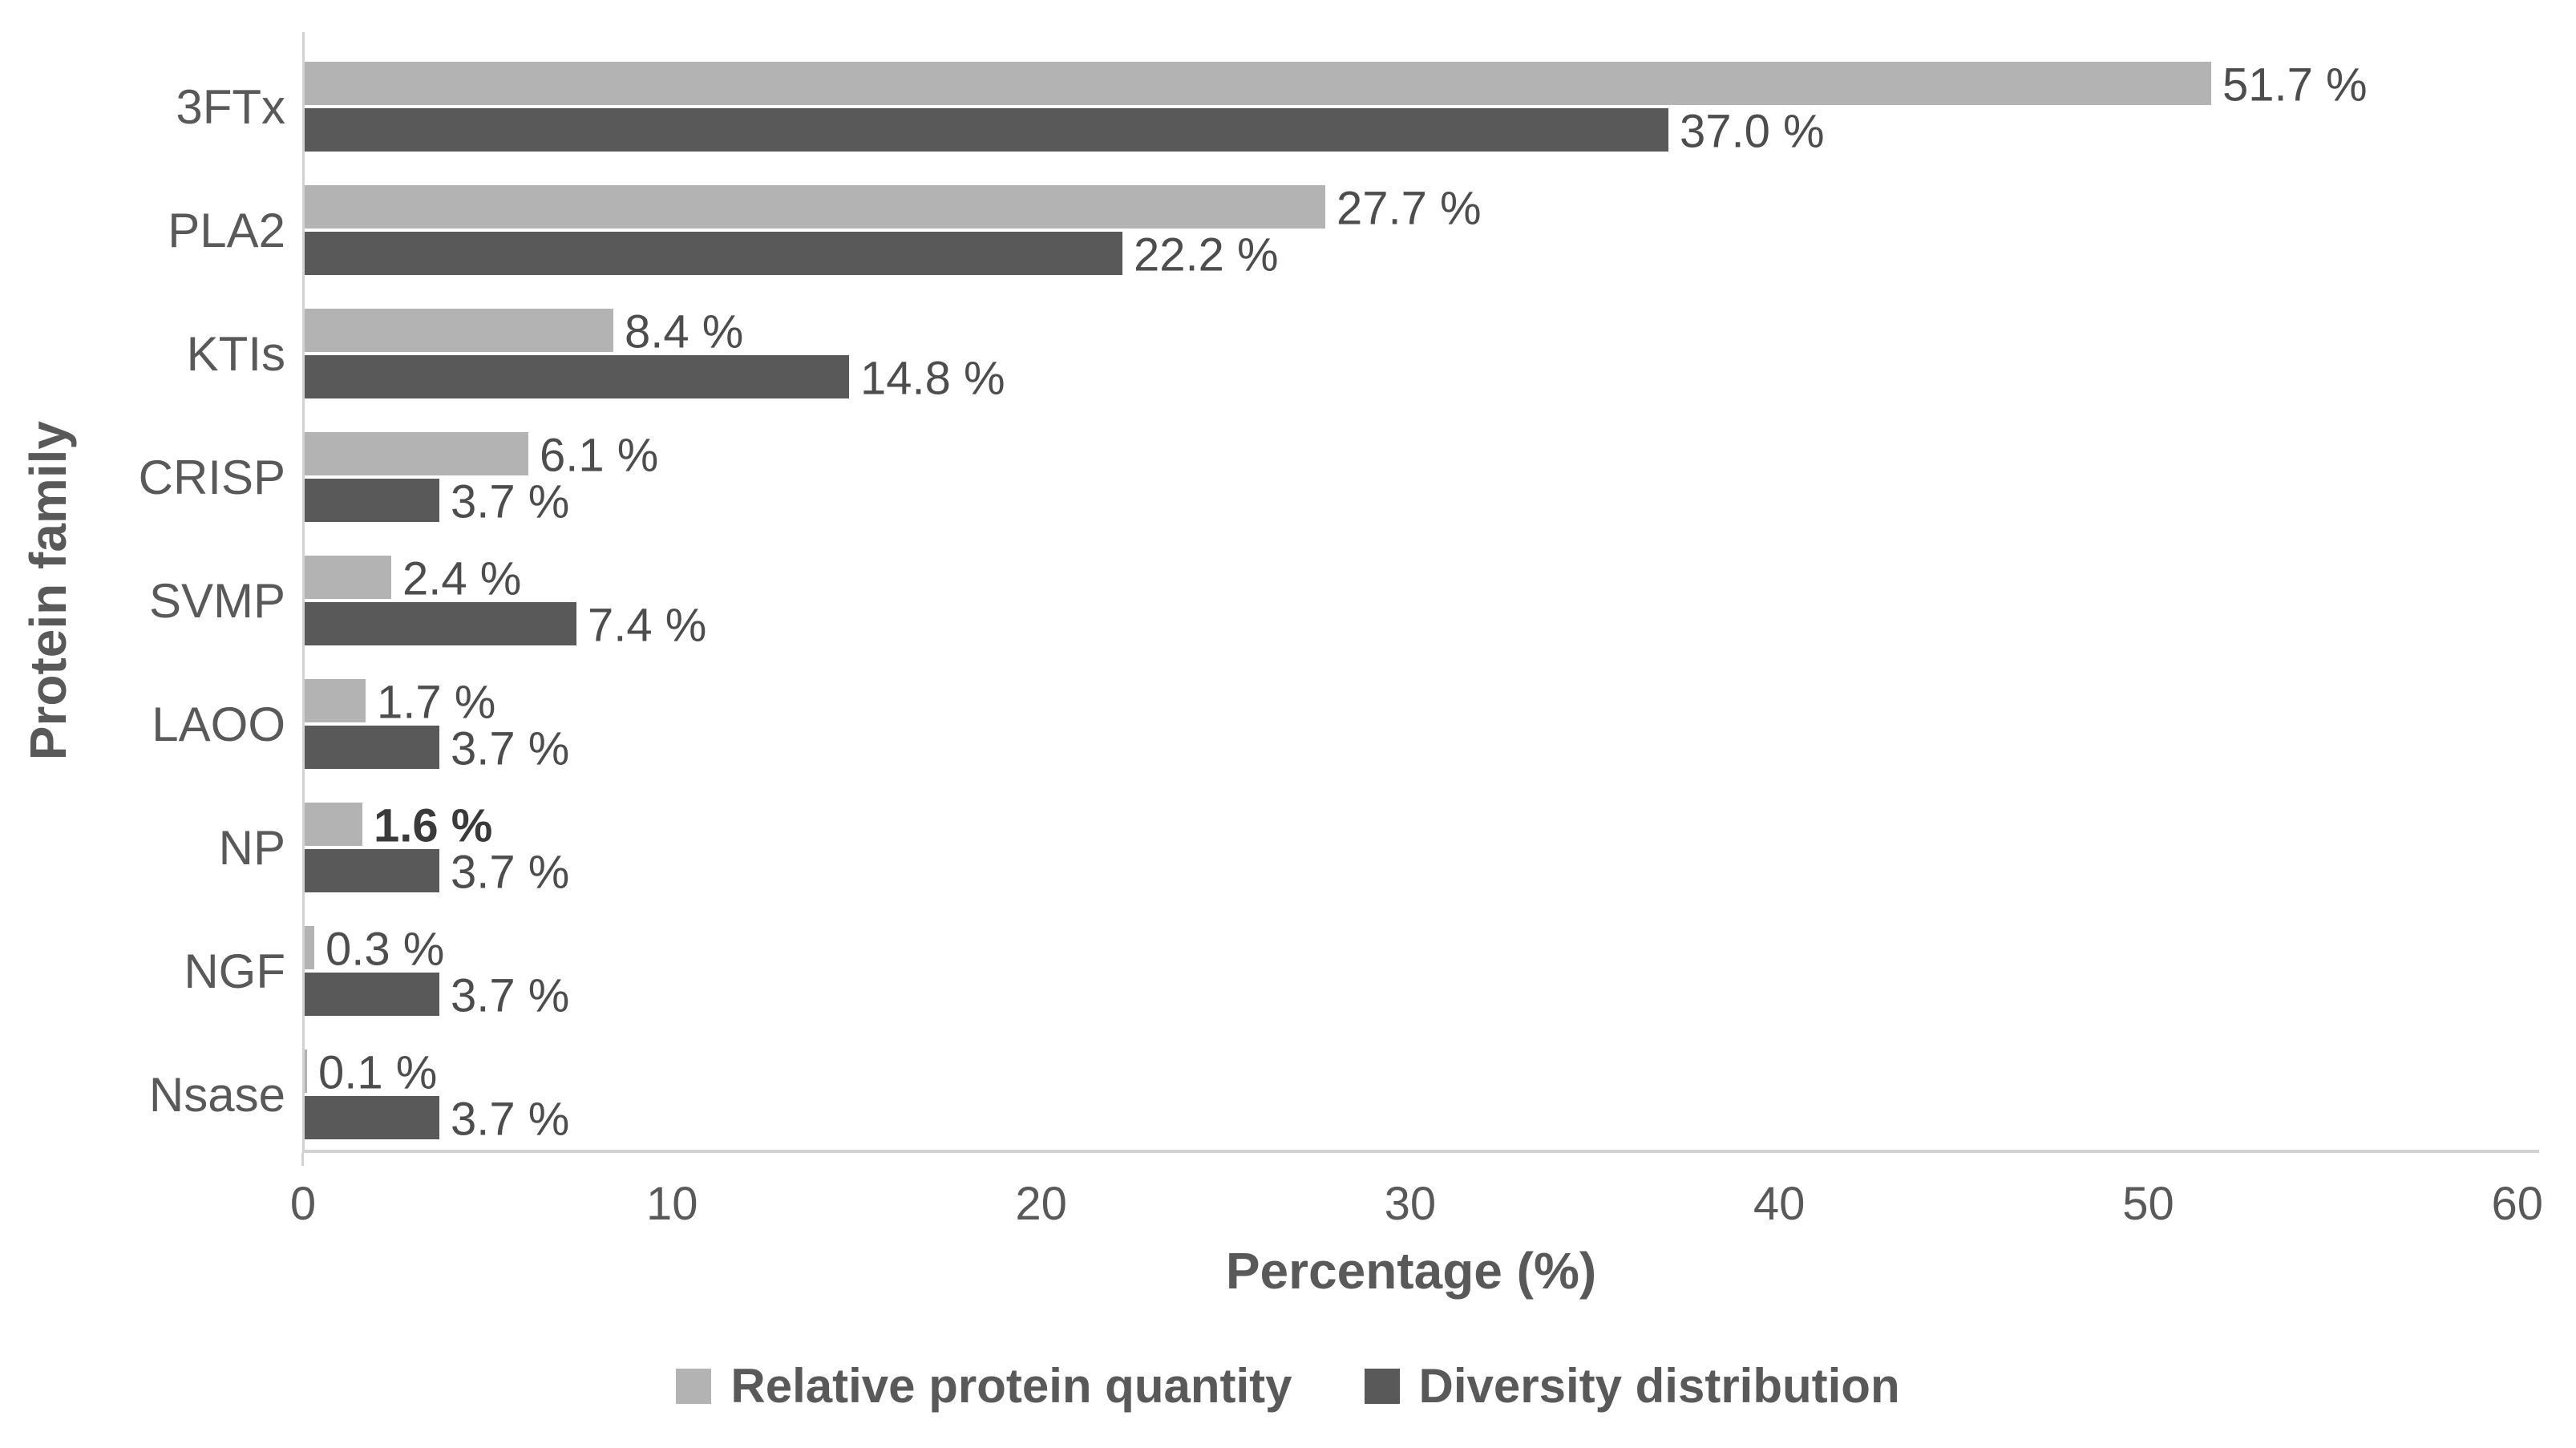 The image size is (2576, 1448). What do you see at coordinates (218, 724) in the screenshot?
I see `category-label-laoo: LAOO` at bounding box center [218, 724].